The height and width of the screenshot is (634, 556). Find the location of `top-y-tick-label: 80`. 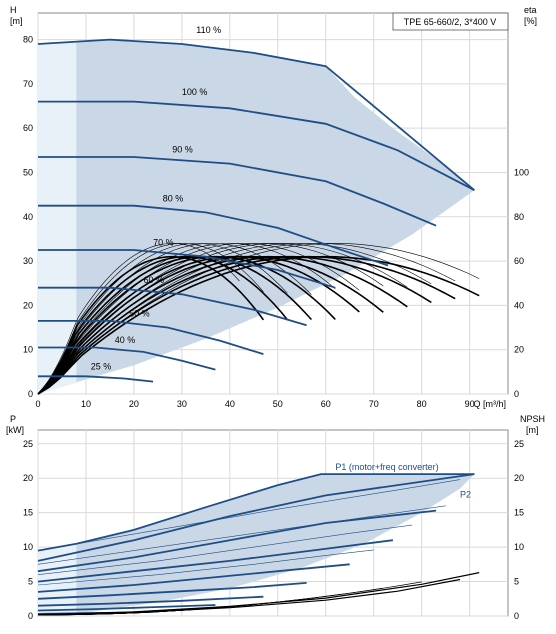

top-y-tick-label: 80 is located at coordinates (28, 40).